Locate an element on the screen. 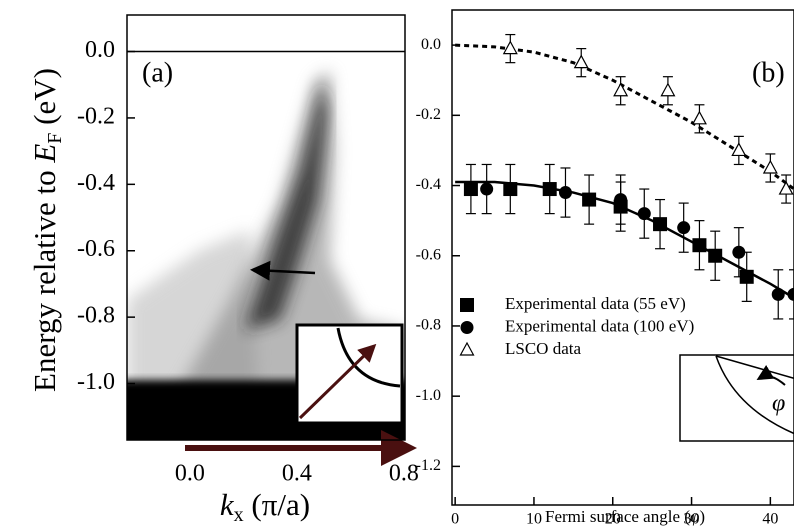 The height and width of the screenshot is (527, 794). x-label-unit: (π/a) is located at coordinates (277, 504).